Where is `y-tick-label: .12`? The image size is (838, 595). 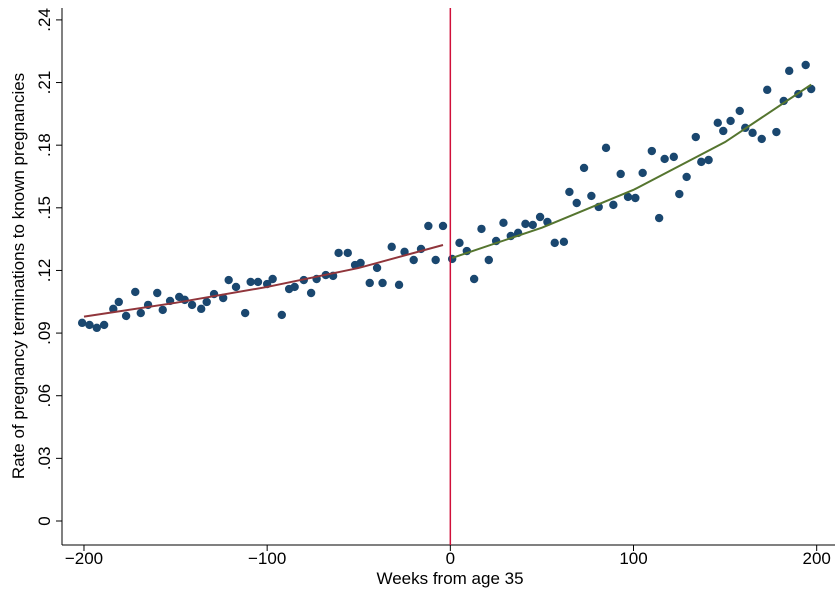
y-tick-label: .12 is located at coordinates (44, 271).